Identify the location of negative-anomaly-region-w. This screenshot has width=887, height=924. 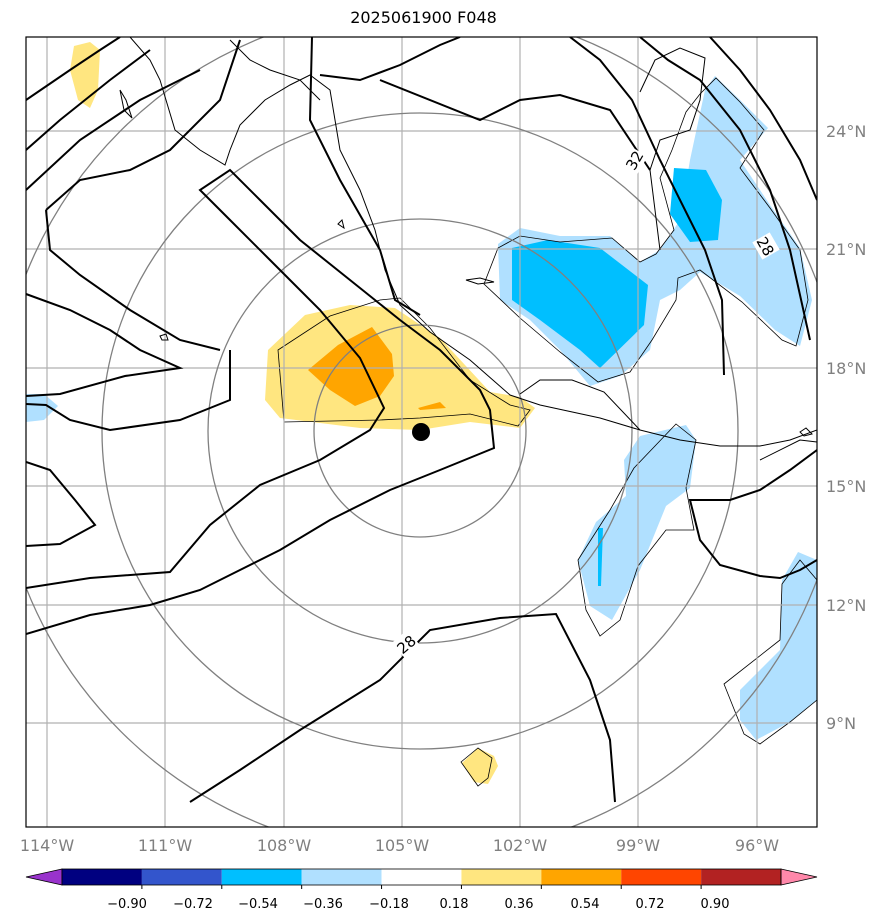
(42, 408).